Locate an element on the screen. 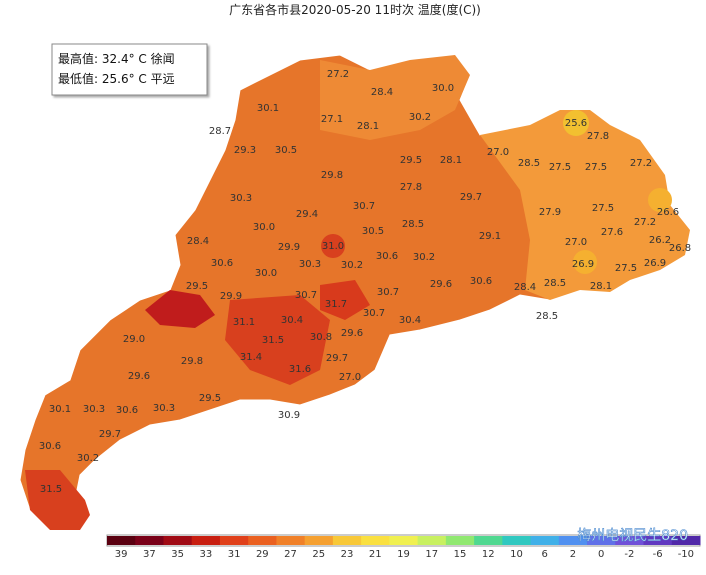 The width and height of the screenshot is (706, 575). temp-label: 31.7 is located at coordinates (336, 304).